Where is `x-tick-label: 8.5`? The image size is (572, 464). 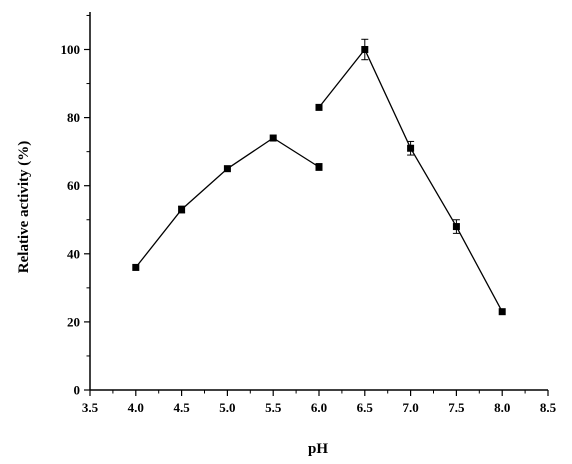 x-tick-label: 8.5 is located at coordinates (548, 407).